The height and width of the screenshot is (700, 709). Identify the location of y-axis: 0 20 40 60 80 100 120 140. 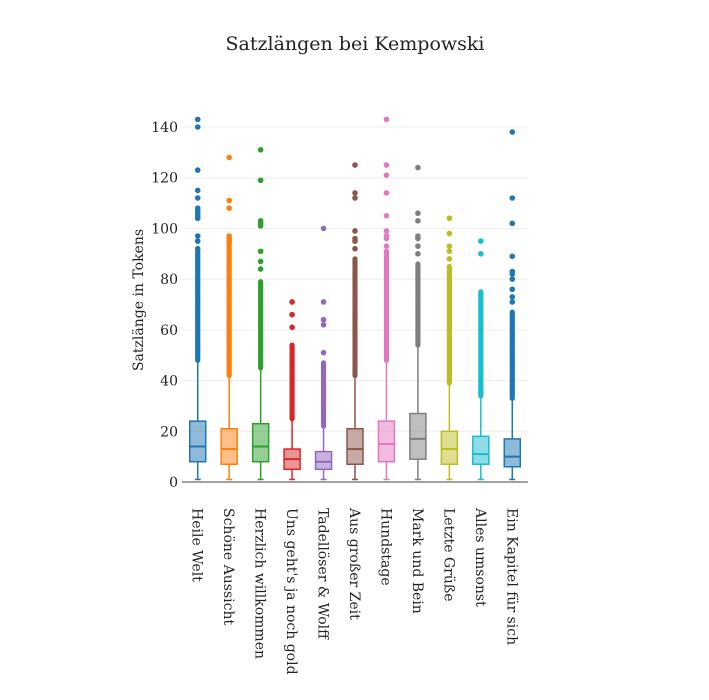
(164, 305).